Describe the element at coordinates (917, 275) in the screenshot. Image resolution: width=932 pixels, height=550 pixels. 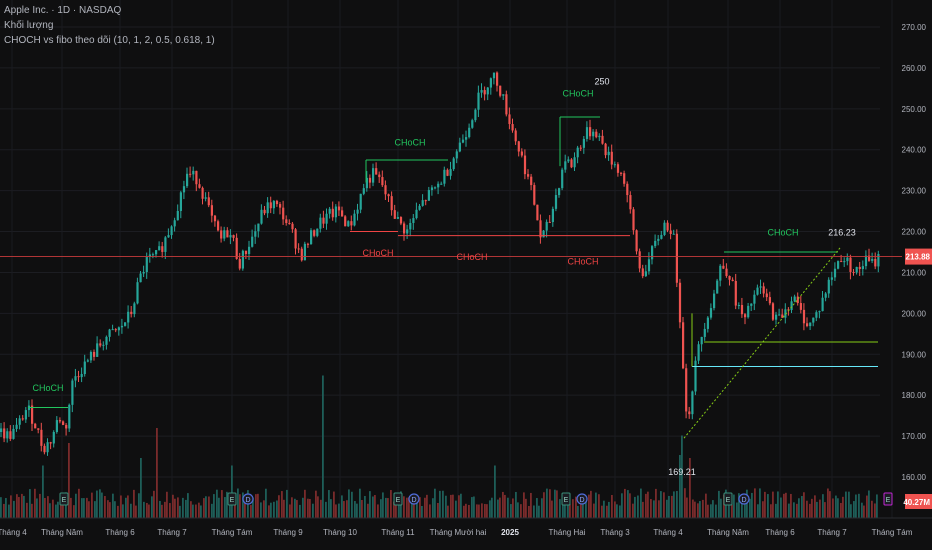
I see `price-axis` at that location.